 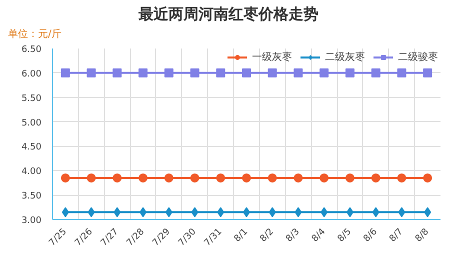 I want to click on y-tick-label: 4.00, so click(x=31, y=172).